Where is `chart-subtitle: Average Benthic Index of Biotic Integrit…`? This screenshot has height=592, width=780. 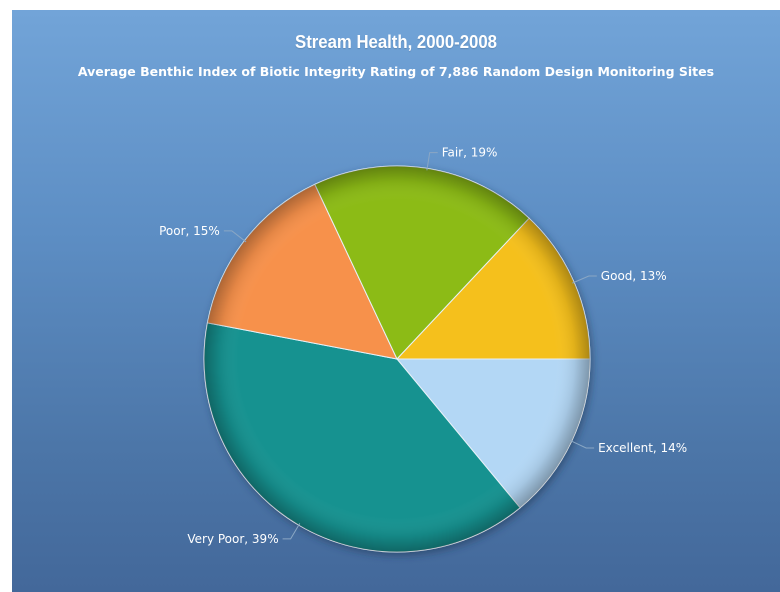
chart-subtitle: Average Benthic Index of Biotic Integrit… is located at coordinates (396, 71).